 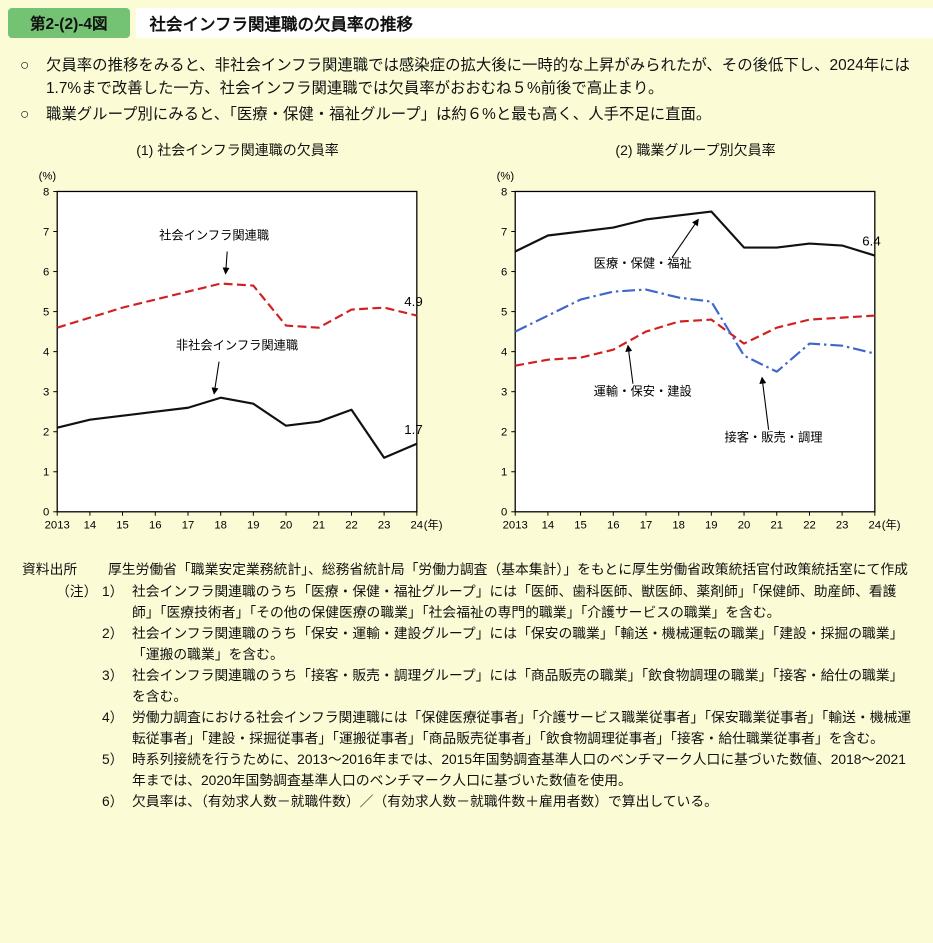 What do you see at coordinates (871, 241) in the screenshot?
I see `series-end-value: 6.4` at bounding box center [871, 241].